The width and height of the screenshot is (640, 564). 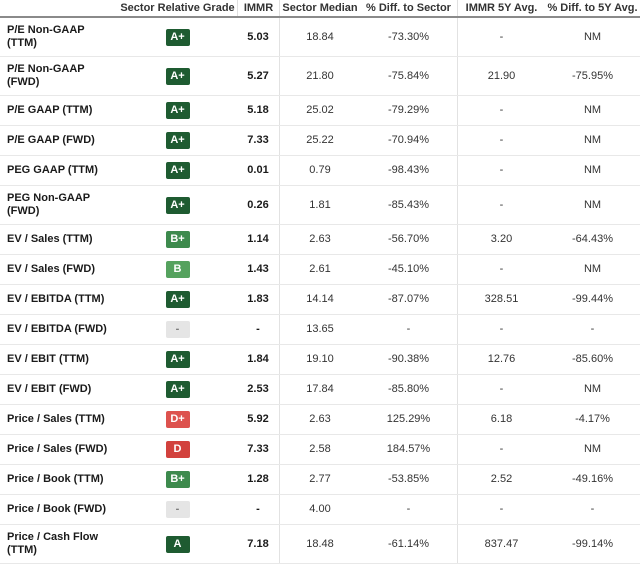 I want to click on metric-label: PEG GAAP (TTM), so click(x=52, y=170).